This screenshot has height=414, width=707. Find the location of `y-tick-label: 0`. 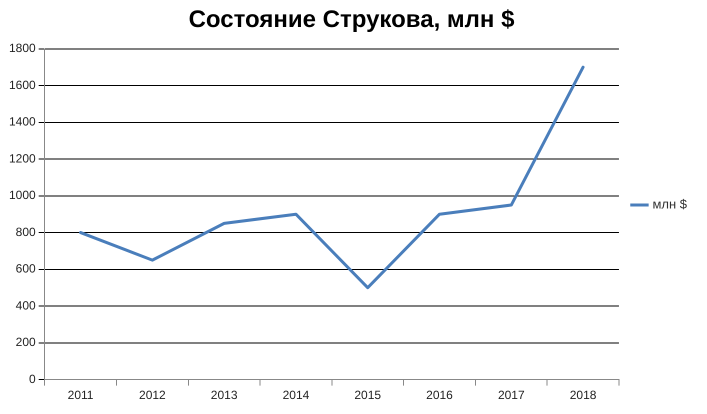

y-tick-label: 0 is located at coordinates (32, 379).